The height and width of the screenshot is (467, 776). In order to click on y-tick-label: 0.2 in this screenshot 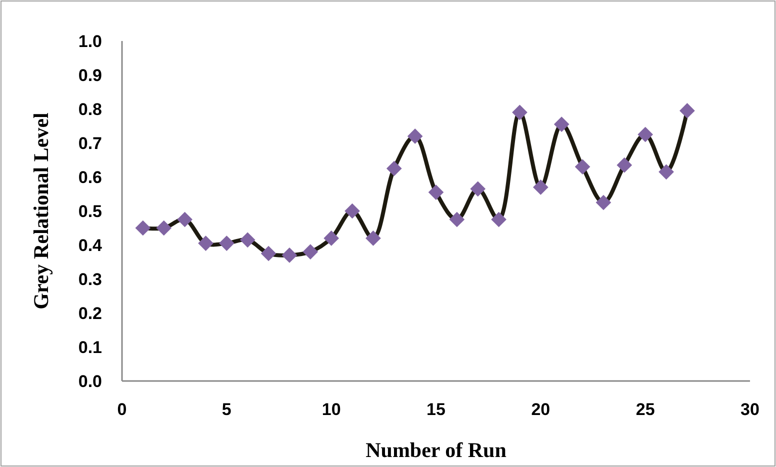, I will do `click(90, 313)`.